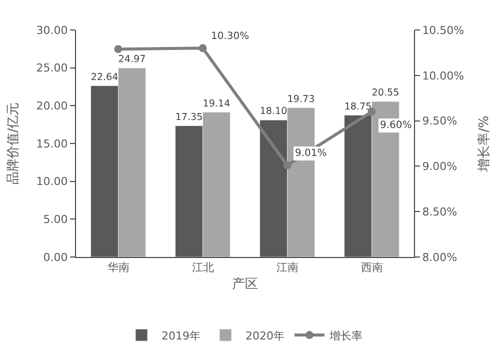 The height and width of the screenshot is (362, 500). What do you see at coordinates (132, 60) in the screenshot?
I see `data-label: 24.97` at bounding box center [132, 60].